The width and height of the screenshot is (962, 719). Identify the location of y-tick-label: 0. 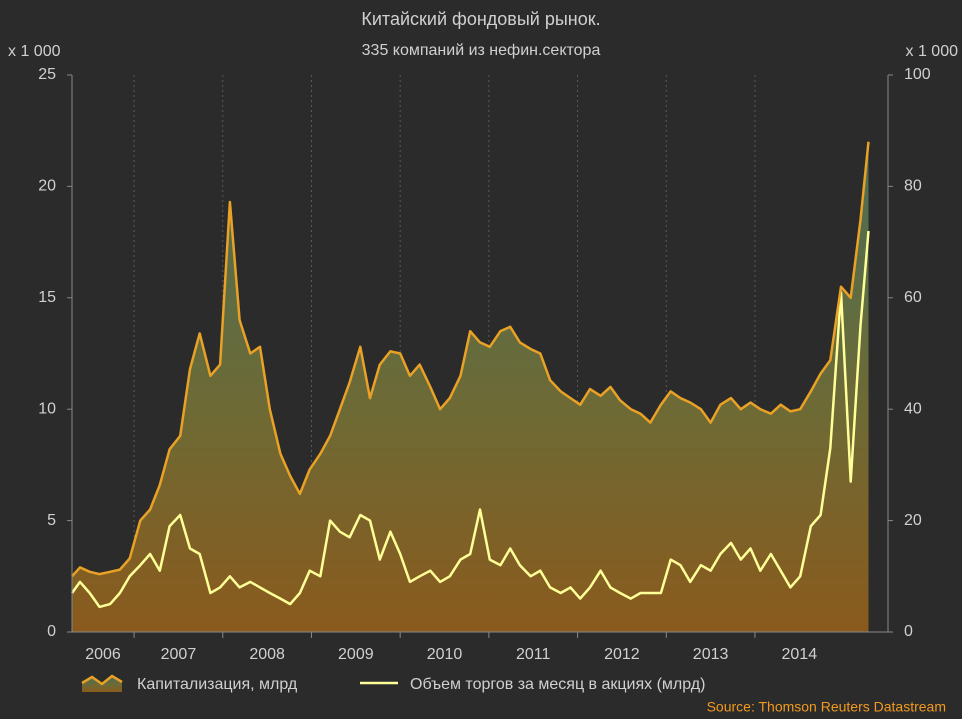
(51, 631).